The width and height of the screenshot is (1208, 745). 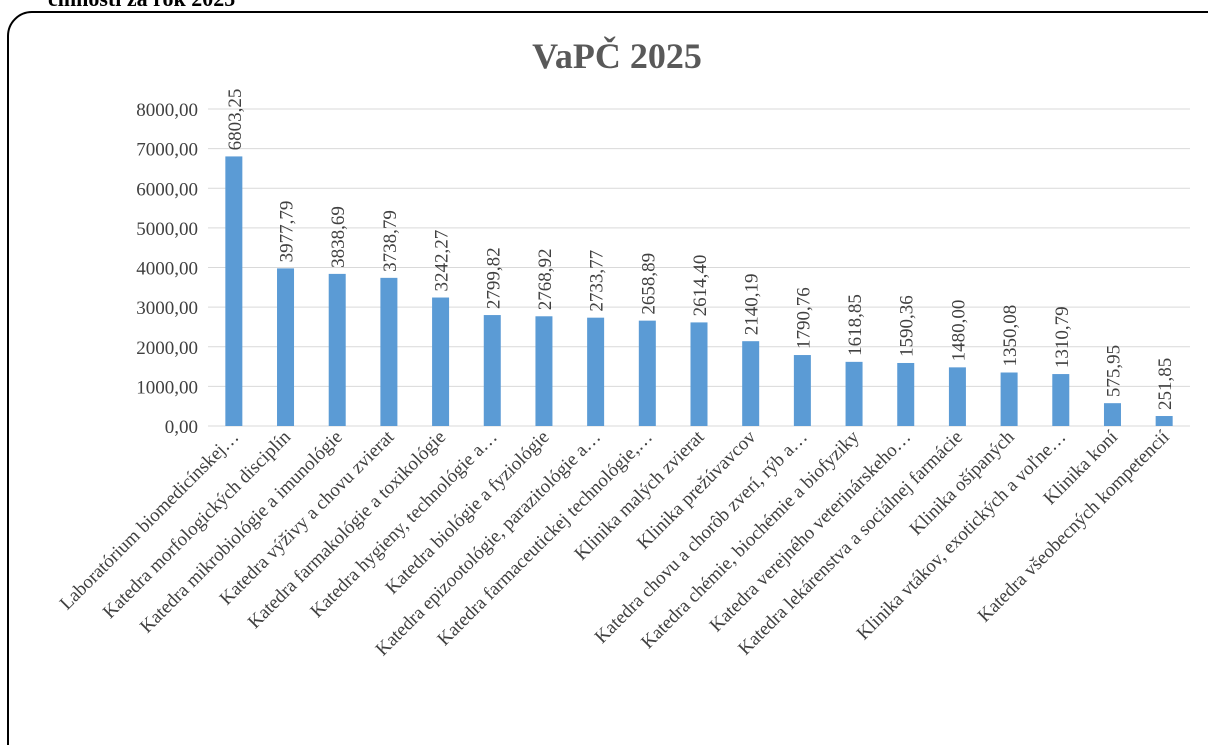 What do you see at coordinates (167, 110) in the screenshot?
I see `y-tick-label: 8000,00` at bounding box center [167, 110].